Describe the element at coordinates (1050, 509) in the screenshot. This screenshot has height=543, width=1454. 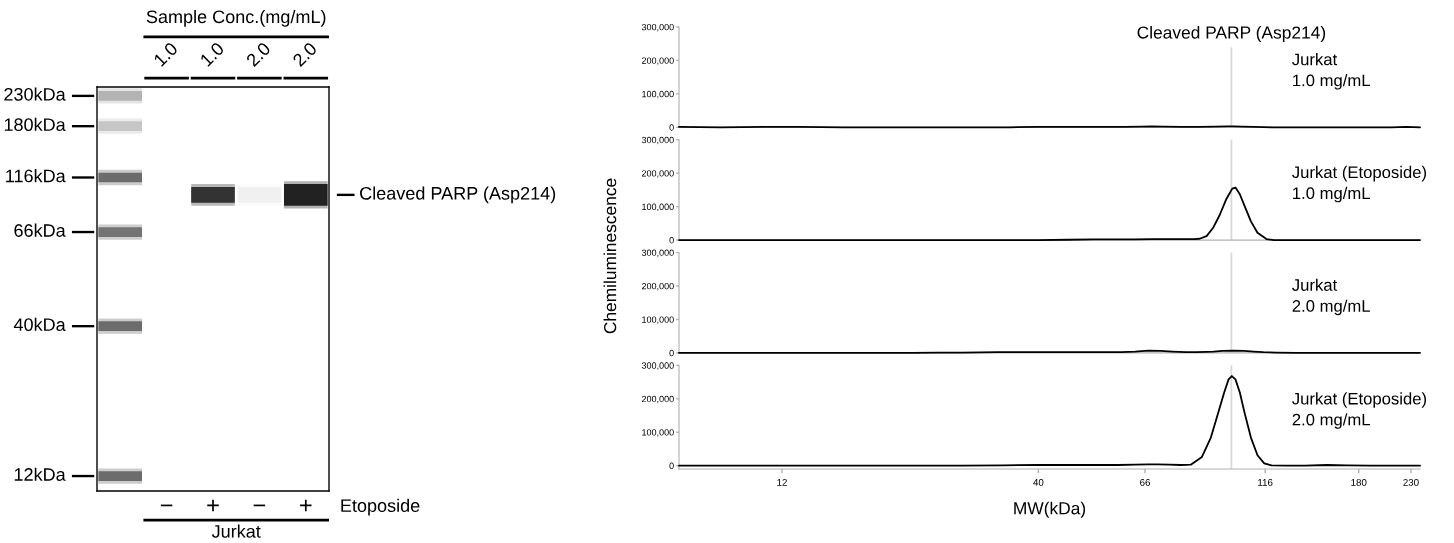
I see `x-axis-title: MW(kDa)` at that location.